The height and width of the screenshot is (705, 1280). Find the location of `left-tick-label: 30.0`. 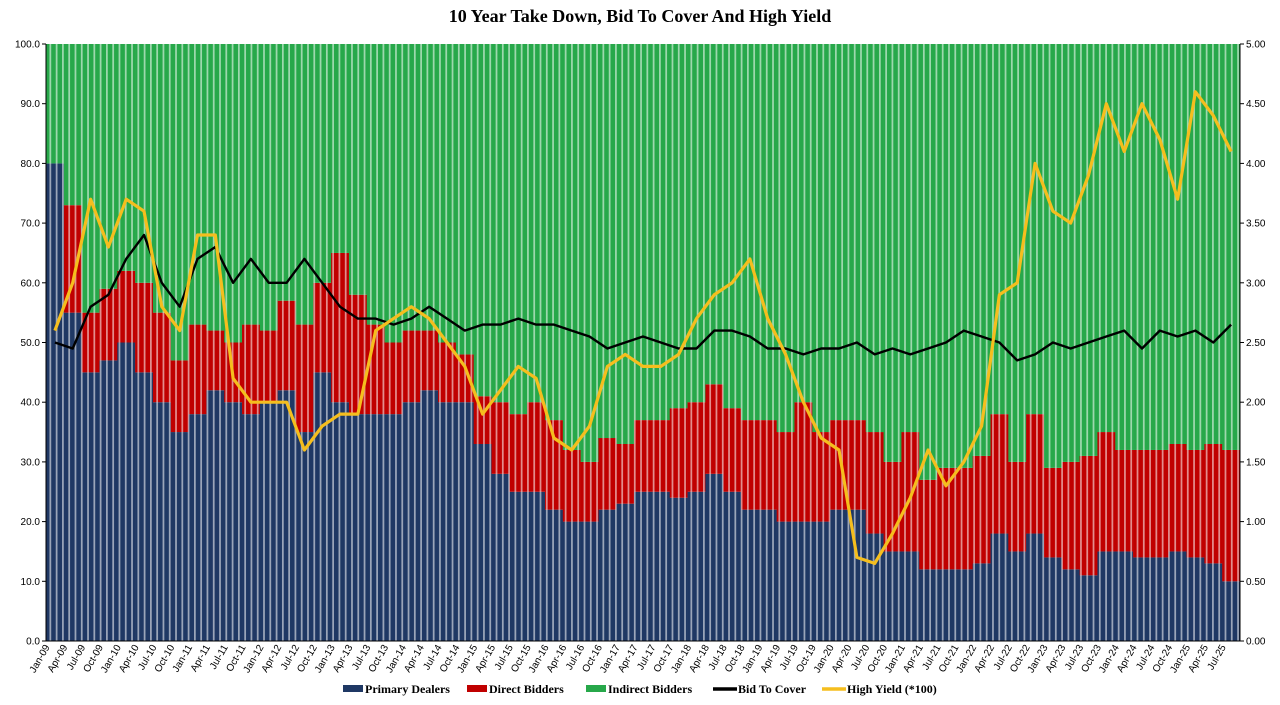

left-tick-label: 30.0 is located at coordinates (31, 462).